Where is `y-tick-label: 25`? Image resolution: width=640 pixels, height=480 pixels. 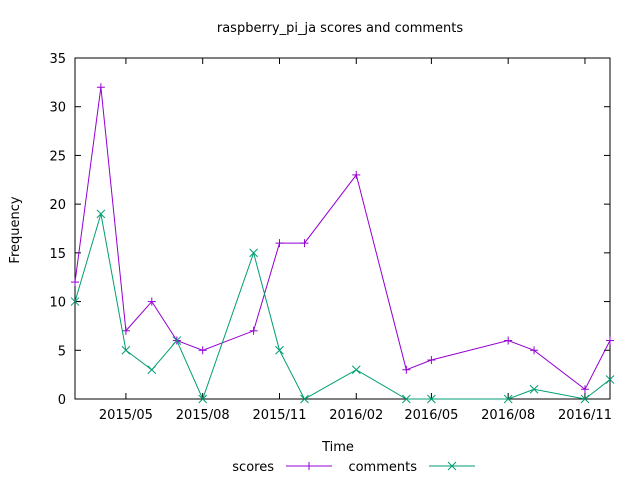 y-tick-label: 25 is located at coordinates (57, 156).